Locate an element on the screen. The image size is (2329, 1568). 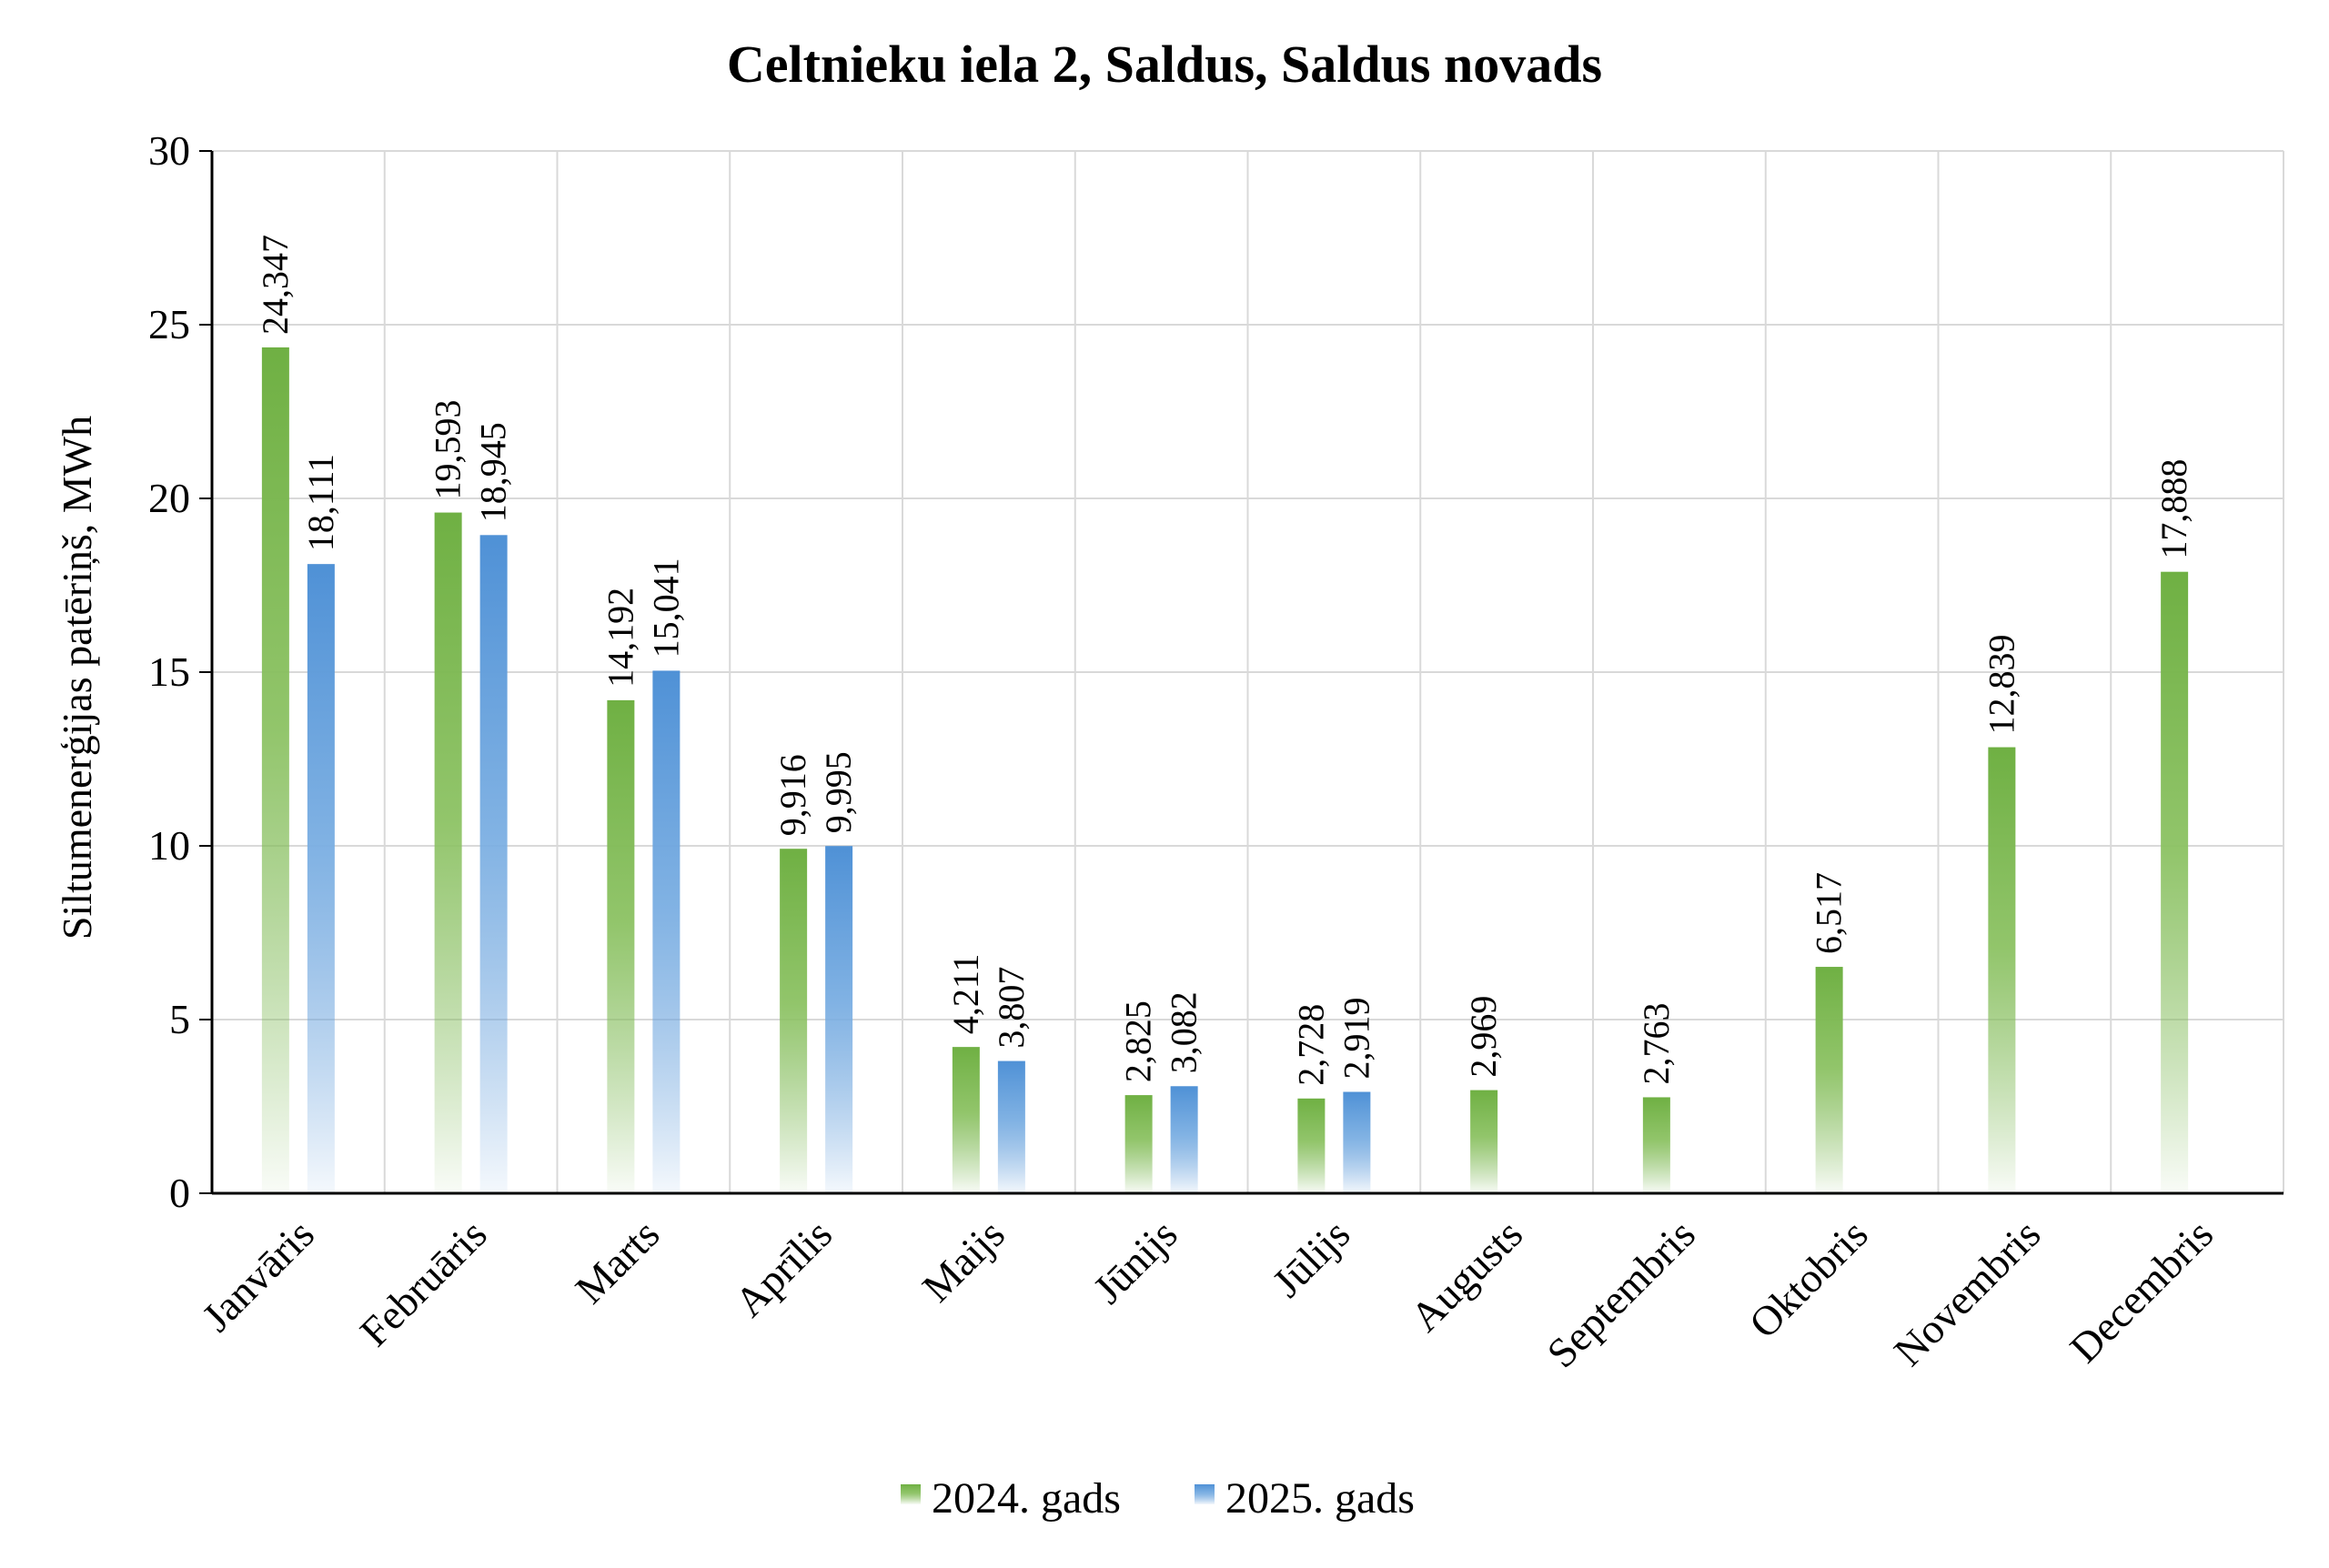
data-label: 9,995 is located at coordinates (838, 792).